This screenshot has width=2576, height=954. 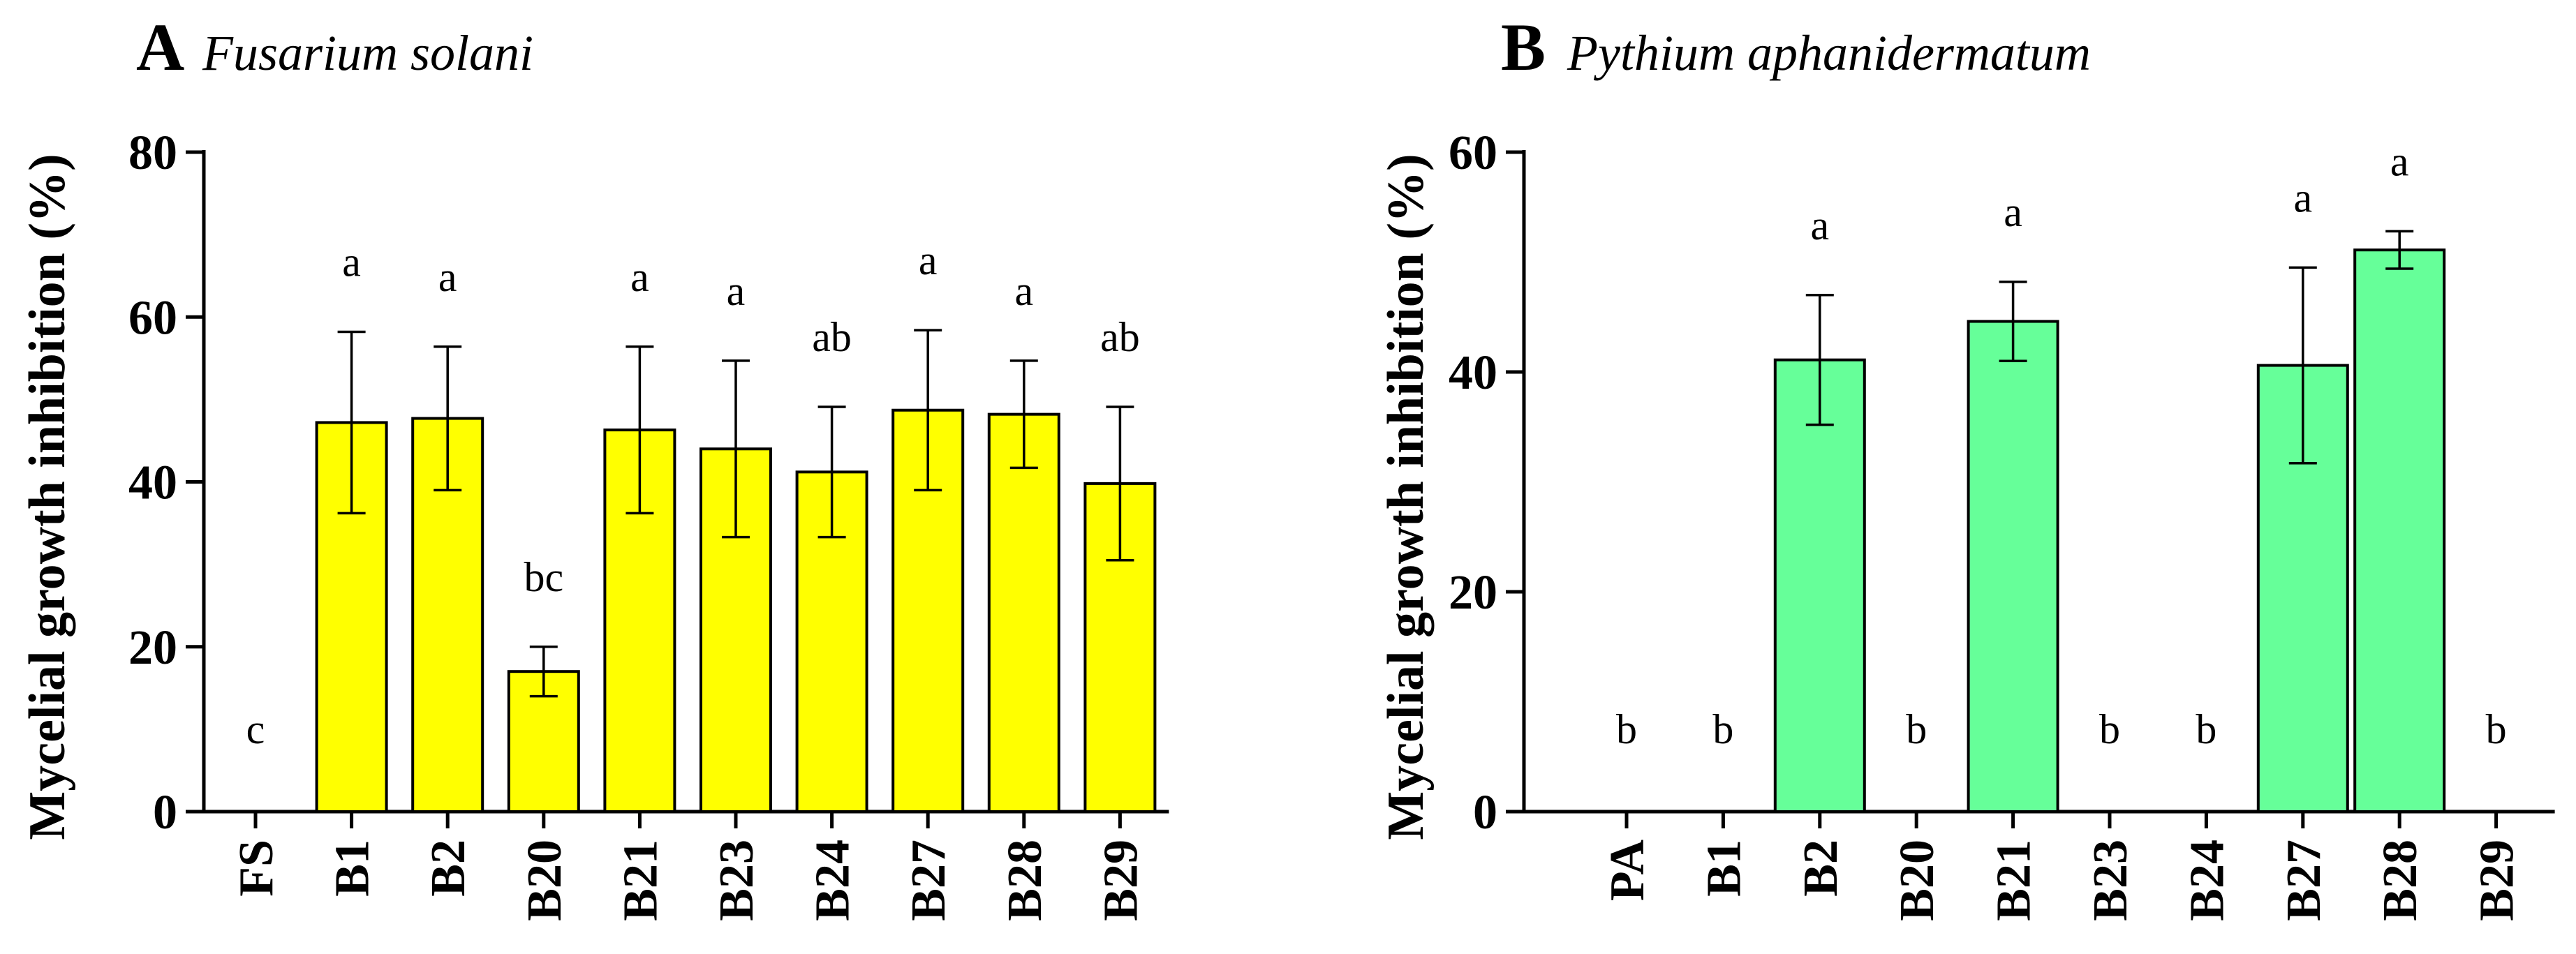 What do you see at coordinates (1025, 880) in the screenshot?
I see `panel-a-x-tick-label: B28` at bounding box center [1025, 880].